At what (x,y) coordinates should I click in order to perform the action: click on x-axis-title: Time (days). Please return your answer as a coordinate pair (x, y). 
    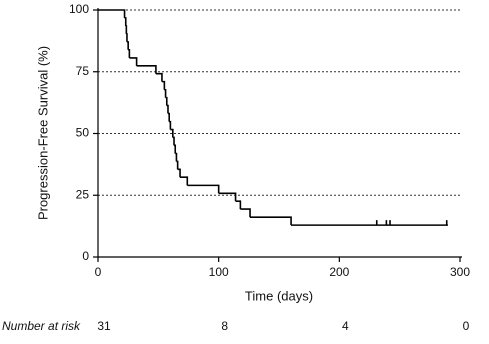
    Looking at the image, I should click on (279, 295).